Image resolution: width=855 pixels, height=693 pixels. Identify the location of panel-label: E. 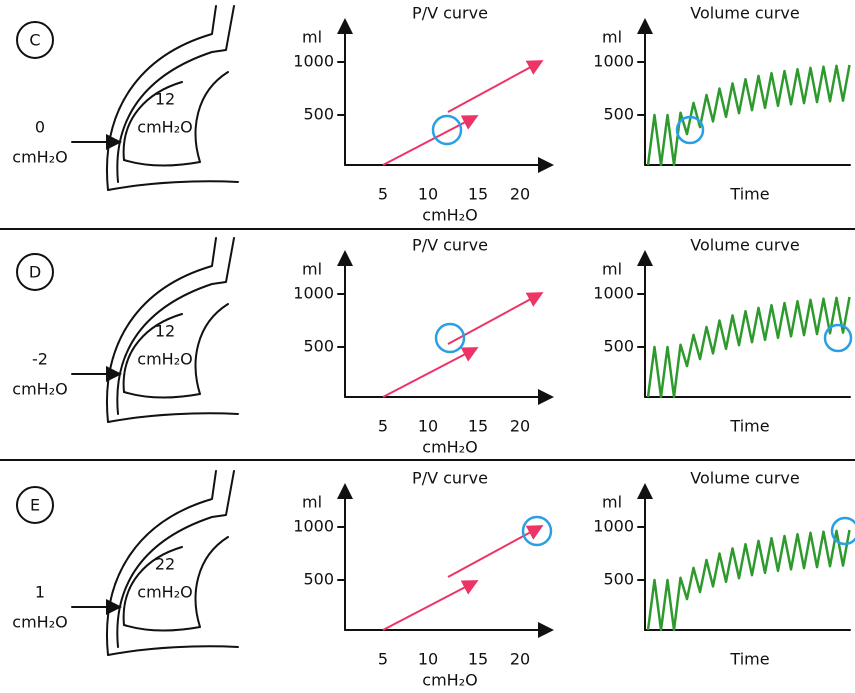
(35, 505).